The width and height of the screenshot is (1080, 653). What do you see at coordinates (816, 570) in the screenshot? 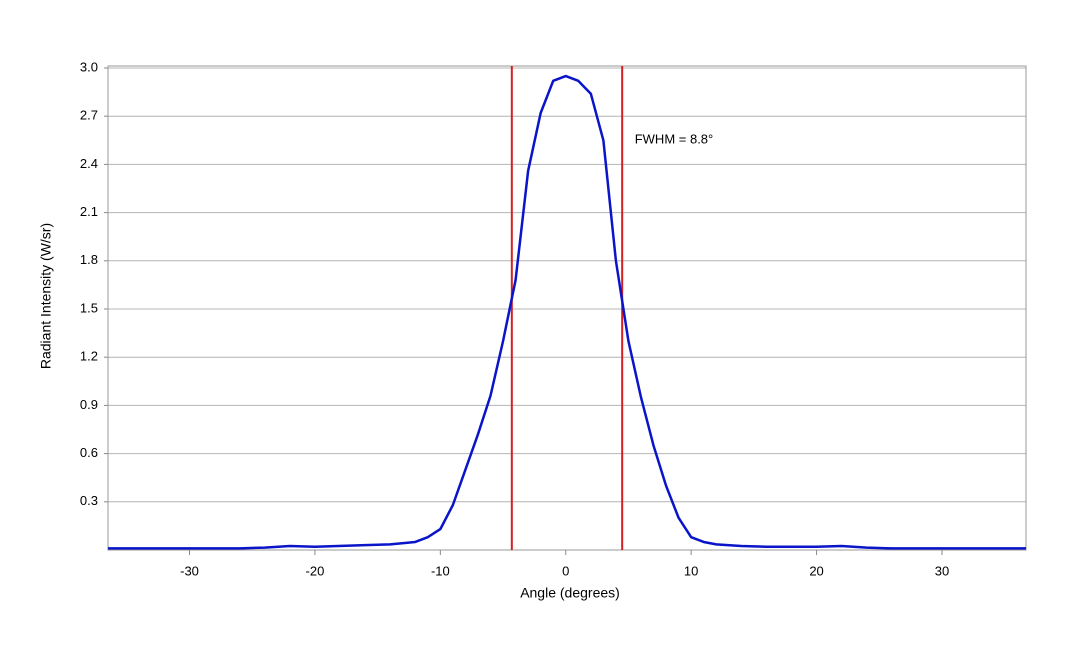
I see `x-tick-label: 20` at bounding box center [816, 570].